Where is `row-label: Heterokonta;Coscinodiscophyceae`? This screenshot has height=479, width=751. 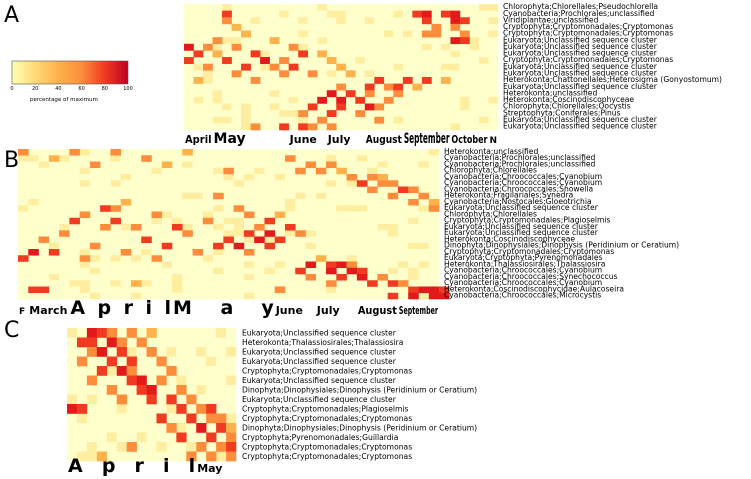
row-label: Heterokonta;Coscinodiscophyceae is located at coordinates (568, 99).